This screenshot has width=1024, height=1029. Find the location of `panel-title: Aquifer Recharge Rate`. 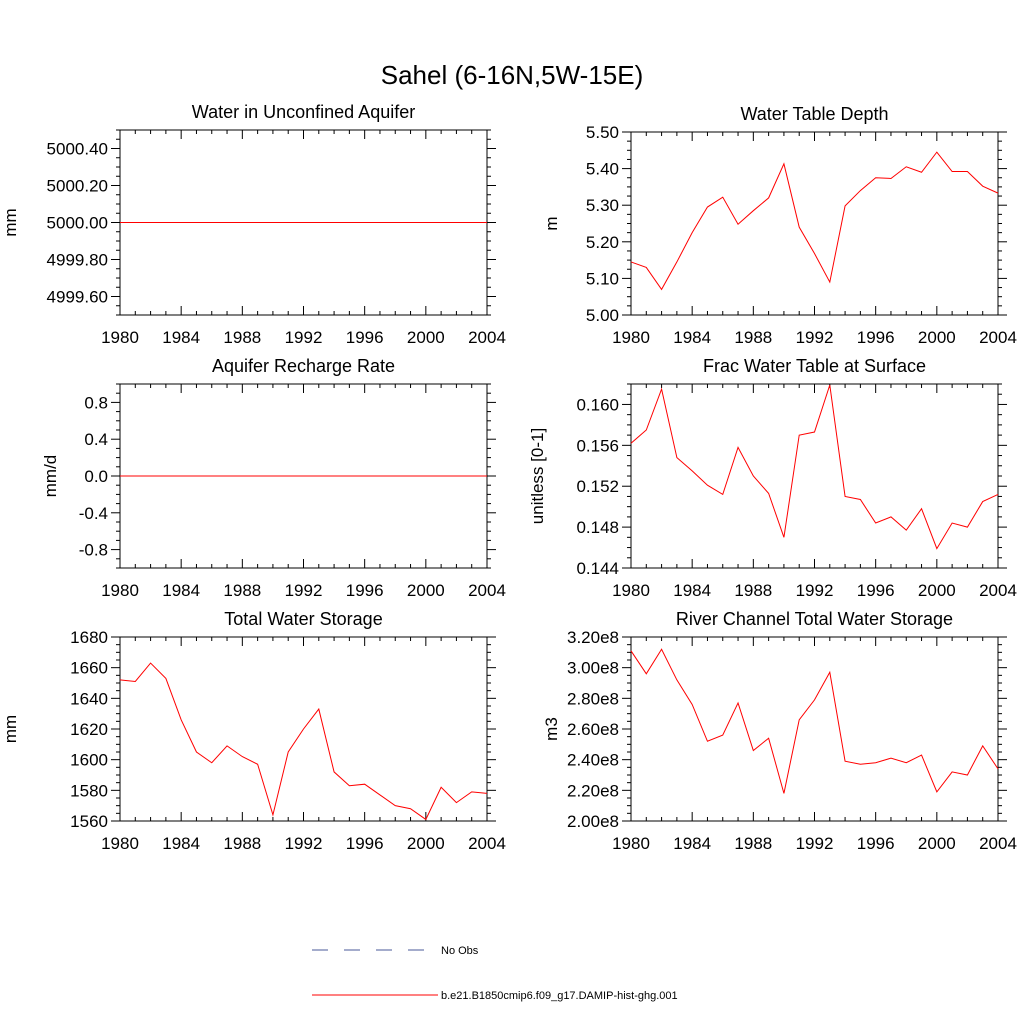

panel-title: Aquifer Recharge Rate is located at coordinates (303, 366).